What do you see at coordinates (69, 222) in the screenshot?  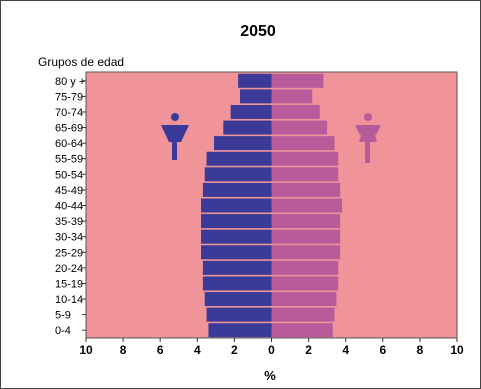 I see `y-tick-label: 35-39` at bounding box center [69, 222].